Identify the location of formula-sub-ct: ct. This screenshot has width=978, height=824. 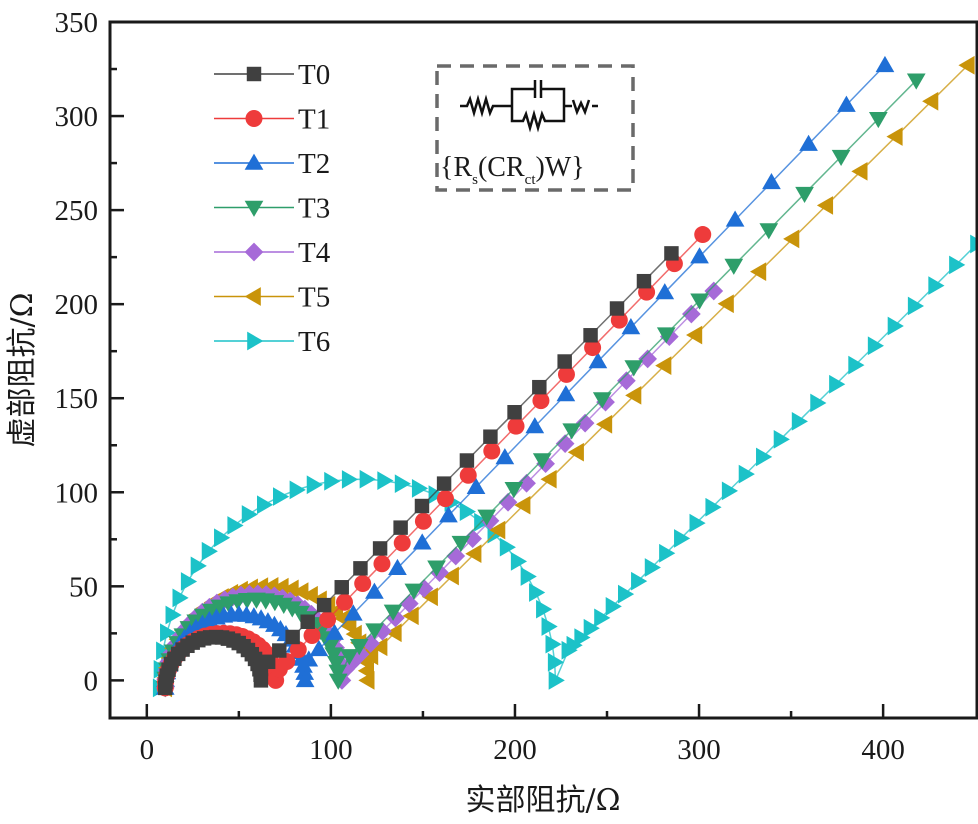
(531, 180).